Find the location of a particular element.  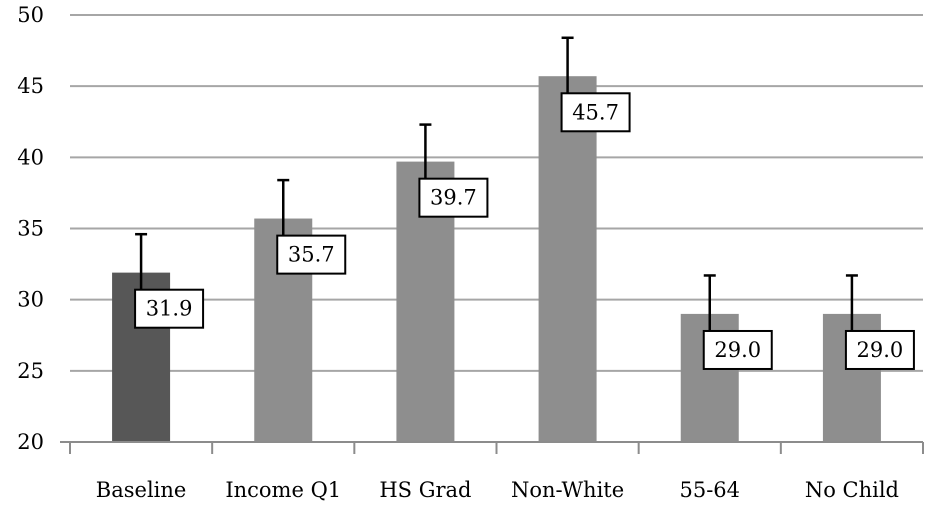

data-label-text: 31.9 is located at coordinates (169, 309).